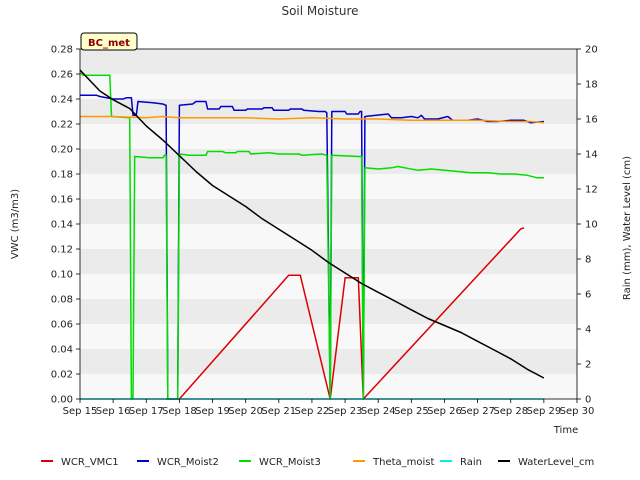  Describe the element at coordinates (179, 411) in the screenshot. I see `x-tick-label: Sep 18` at that location.